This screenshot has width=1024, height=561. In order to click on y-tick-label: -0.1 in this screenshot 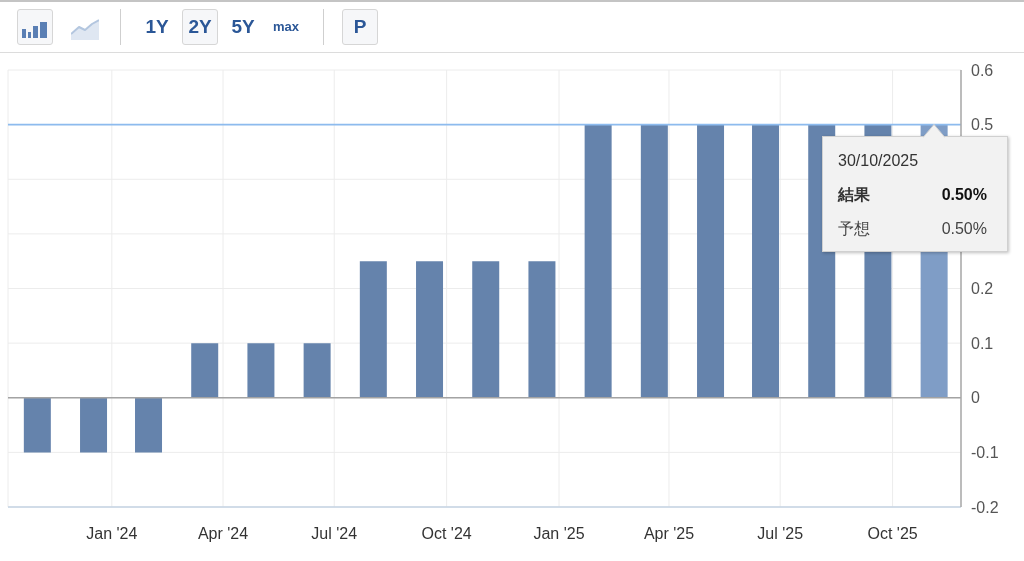, I will do `click(985, 453)`.